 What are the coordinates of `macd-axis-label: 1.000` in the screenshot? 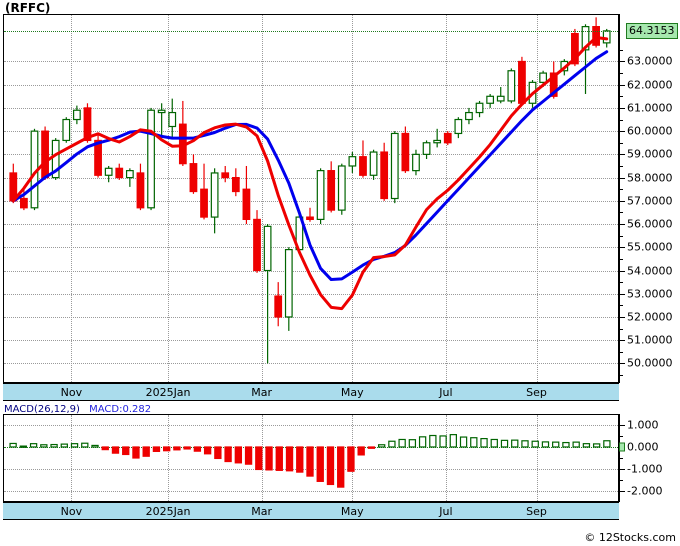 It's located at (643, 425).